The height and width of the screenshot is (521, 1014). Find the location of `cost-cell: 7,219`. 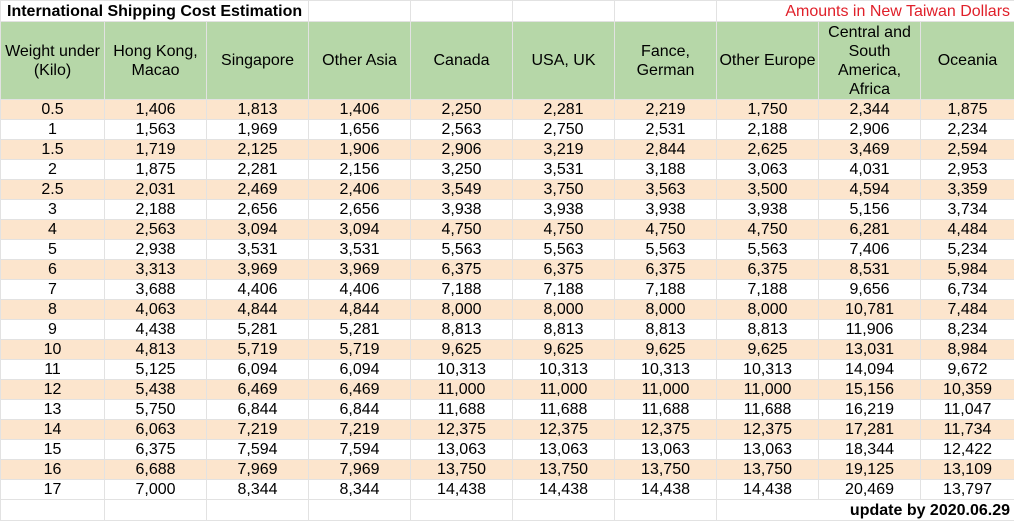

cost-cell: 7,219 is located at coordinates (360, 430).